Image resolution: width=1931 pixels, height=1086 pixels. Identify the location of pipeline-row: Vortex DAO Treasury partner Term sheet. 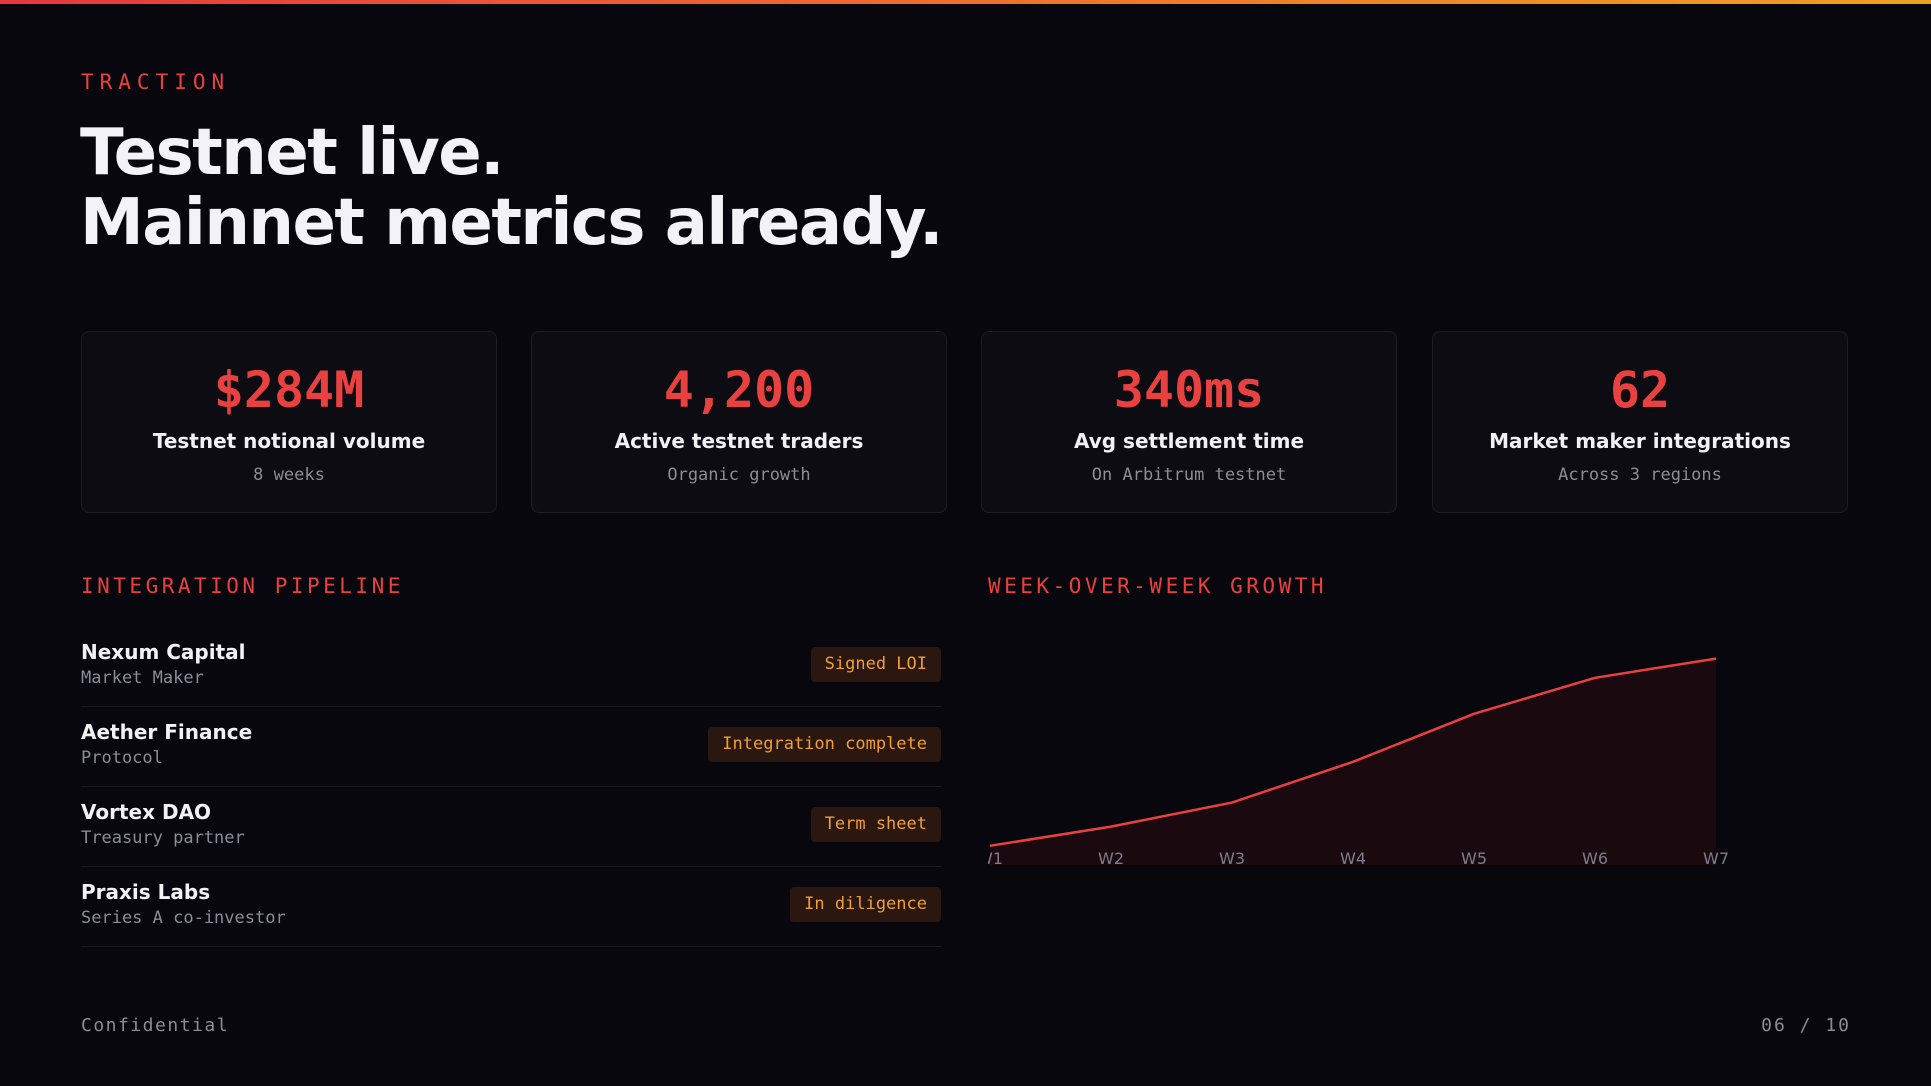
(511, 827).